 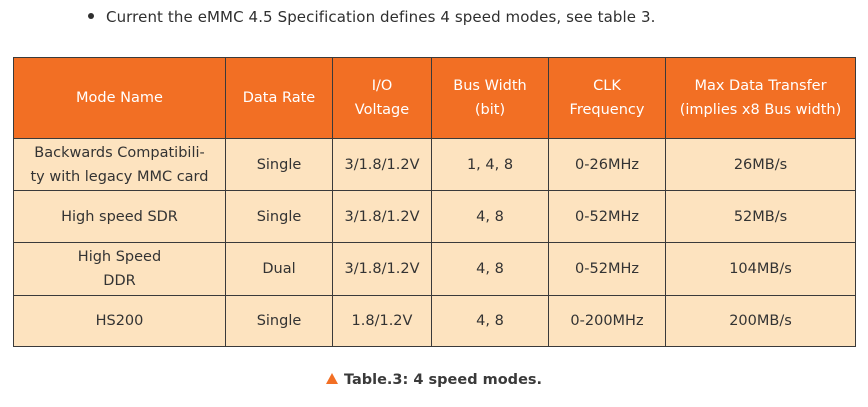 What do you see at coordinates (119, 98) in the screenshot?
I see `header-mode-name: Mode Name` at bounding box center [119, 98].